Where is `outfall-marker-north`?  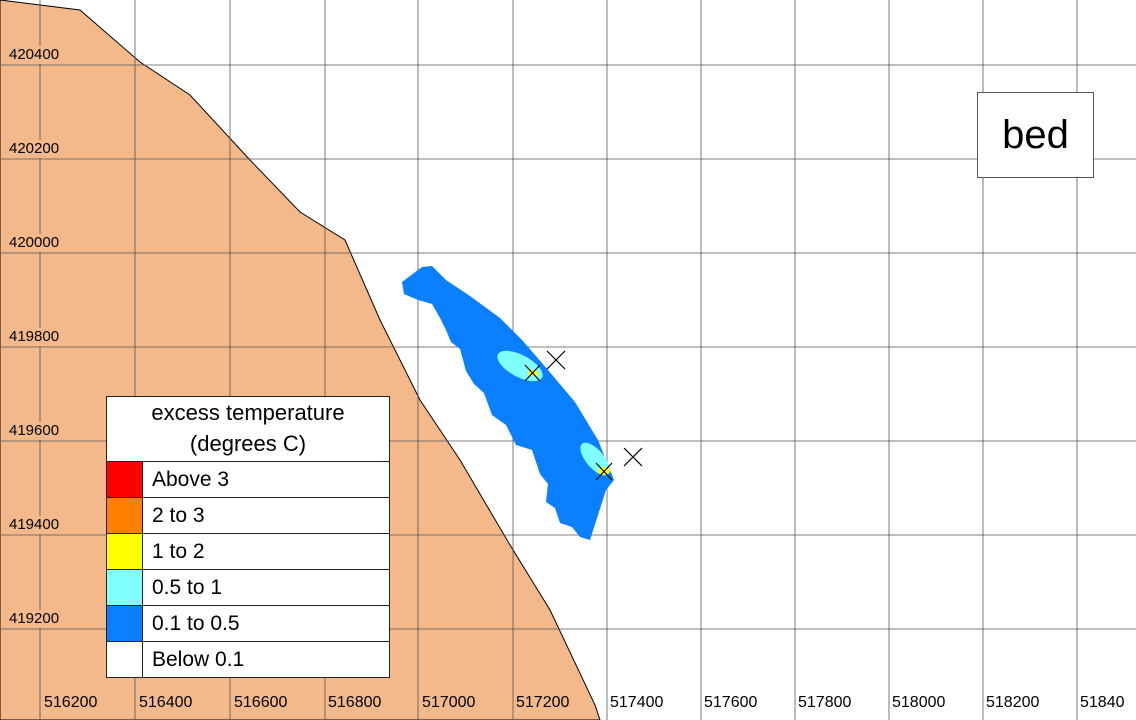
outfall-marker-north is located at coordinates (545, 366).